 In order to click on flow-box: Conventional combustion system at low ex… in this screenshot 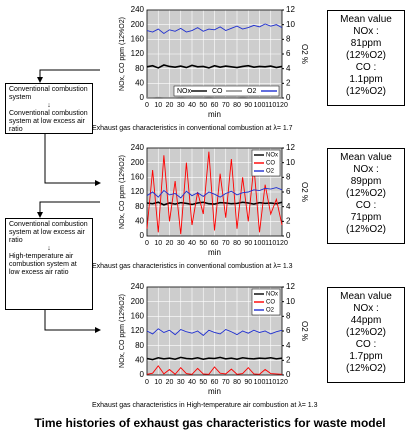, I will do `click(49, 264)`.